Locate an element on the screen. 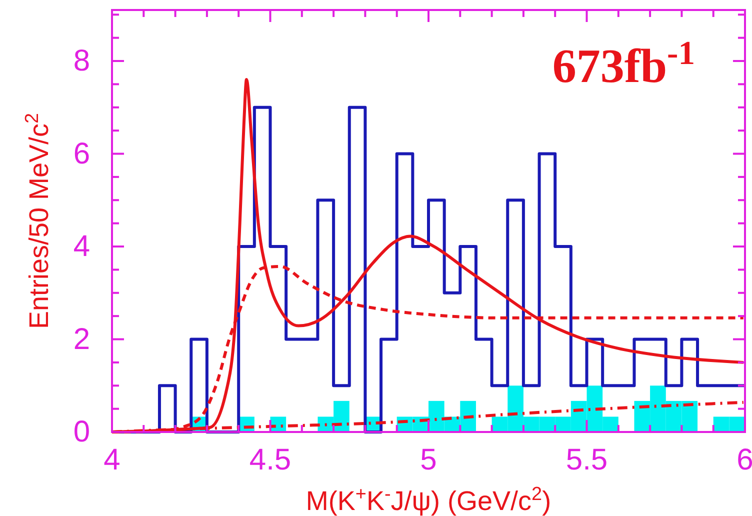 This screenshot has width=752, height=516. y-tick-label: 6 is located at coordinates (81, 153).